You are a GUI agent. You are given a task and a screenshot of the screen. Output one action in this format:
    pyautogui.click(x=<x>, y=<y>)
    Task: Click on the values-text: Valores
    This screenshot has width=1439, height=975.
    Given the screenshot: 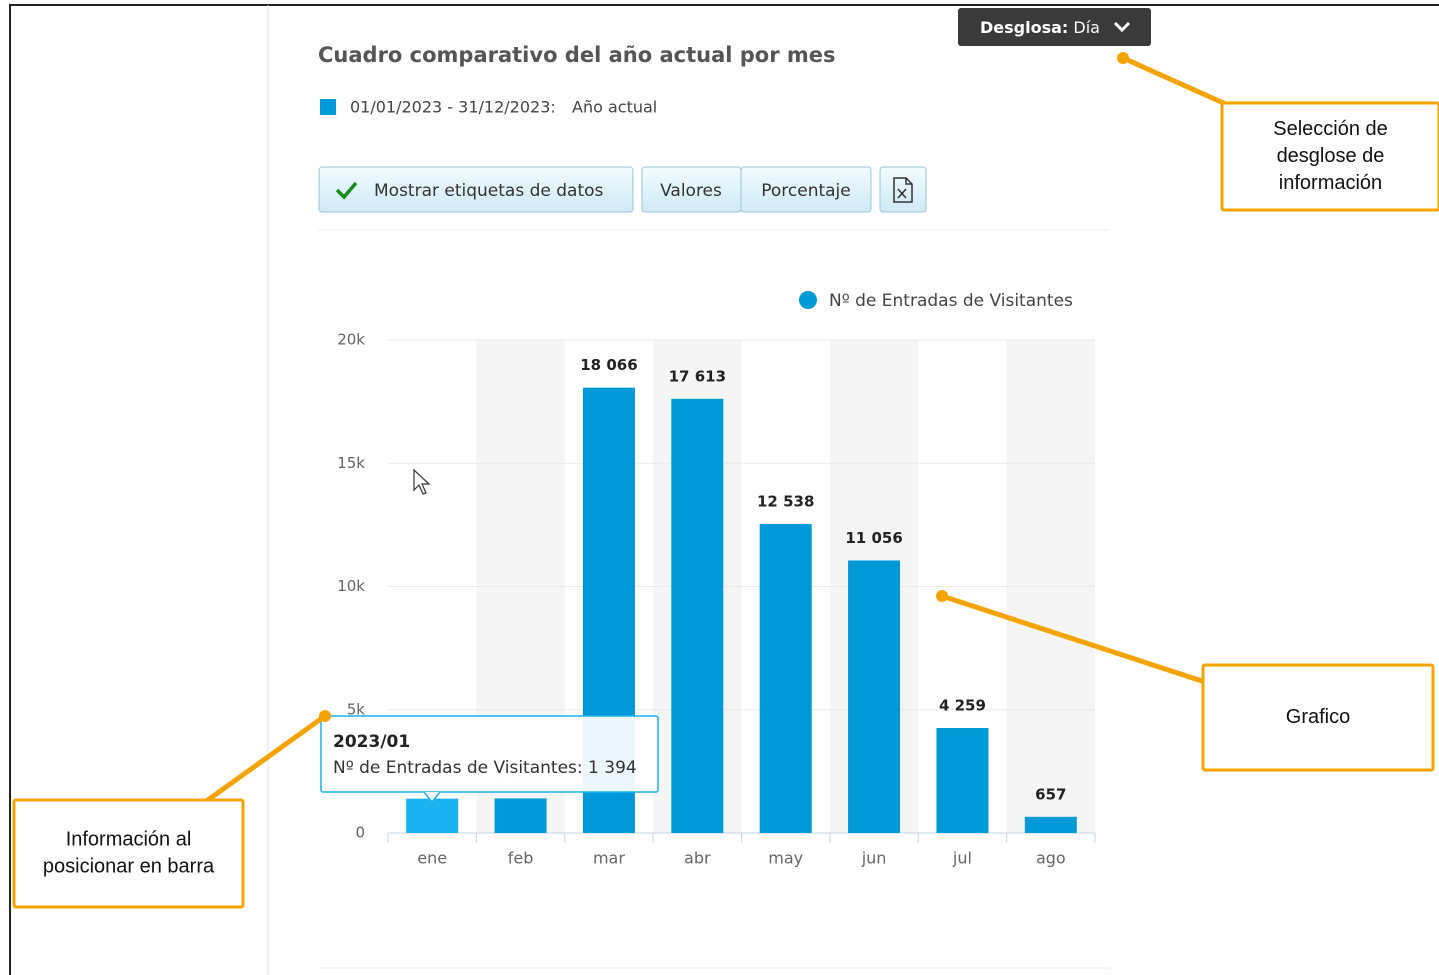 What is the action you would take?
    pyautogui.click(x=691, y=191)
    